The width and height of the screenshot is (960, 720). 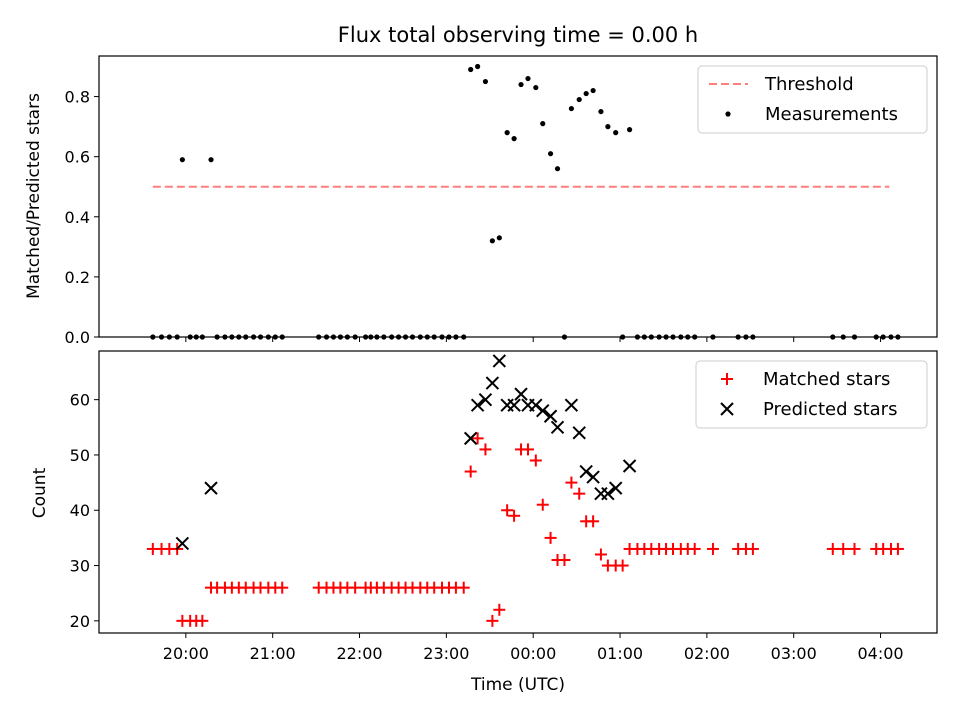 What do you see at coordinates (518, 35) in the screenshot?
I see `top-chart-title: Flux total observing time = 0.00 h` at bounding box center [518, 35].